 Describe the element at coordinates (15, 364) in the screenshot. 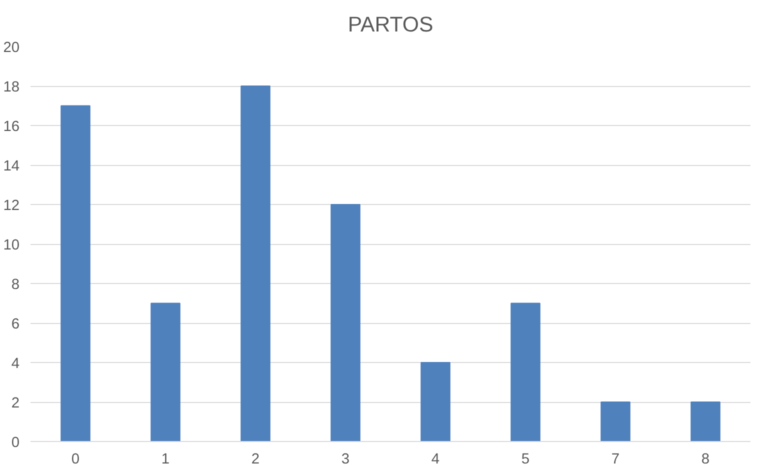

I see `y-tick-label: 4` at that location.